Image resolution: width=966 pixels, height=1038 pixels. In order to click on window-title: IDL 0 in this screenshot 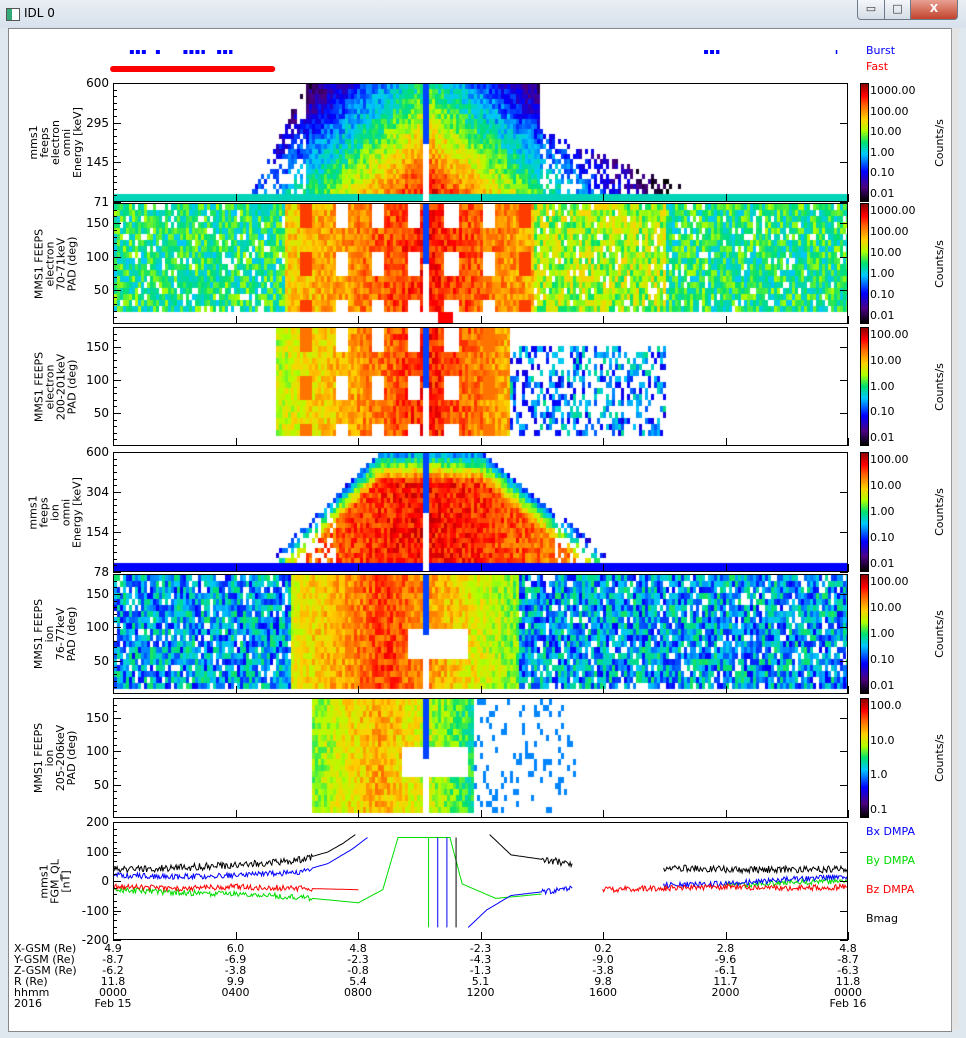, I will do `click(39, 13)`.